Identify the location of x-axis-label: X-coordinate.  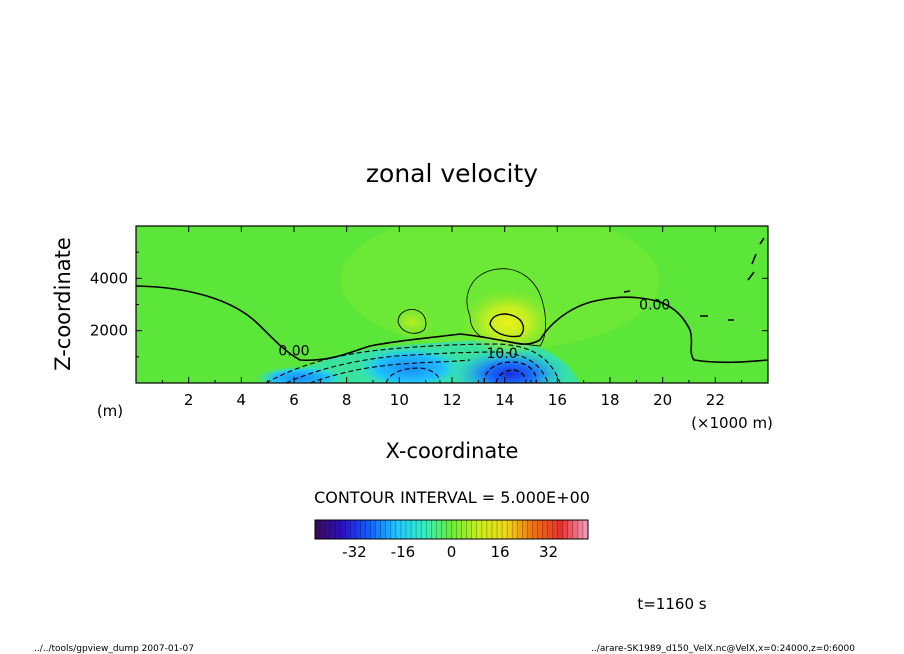
(452, 451).